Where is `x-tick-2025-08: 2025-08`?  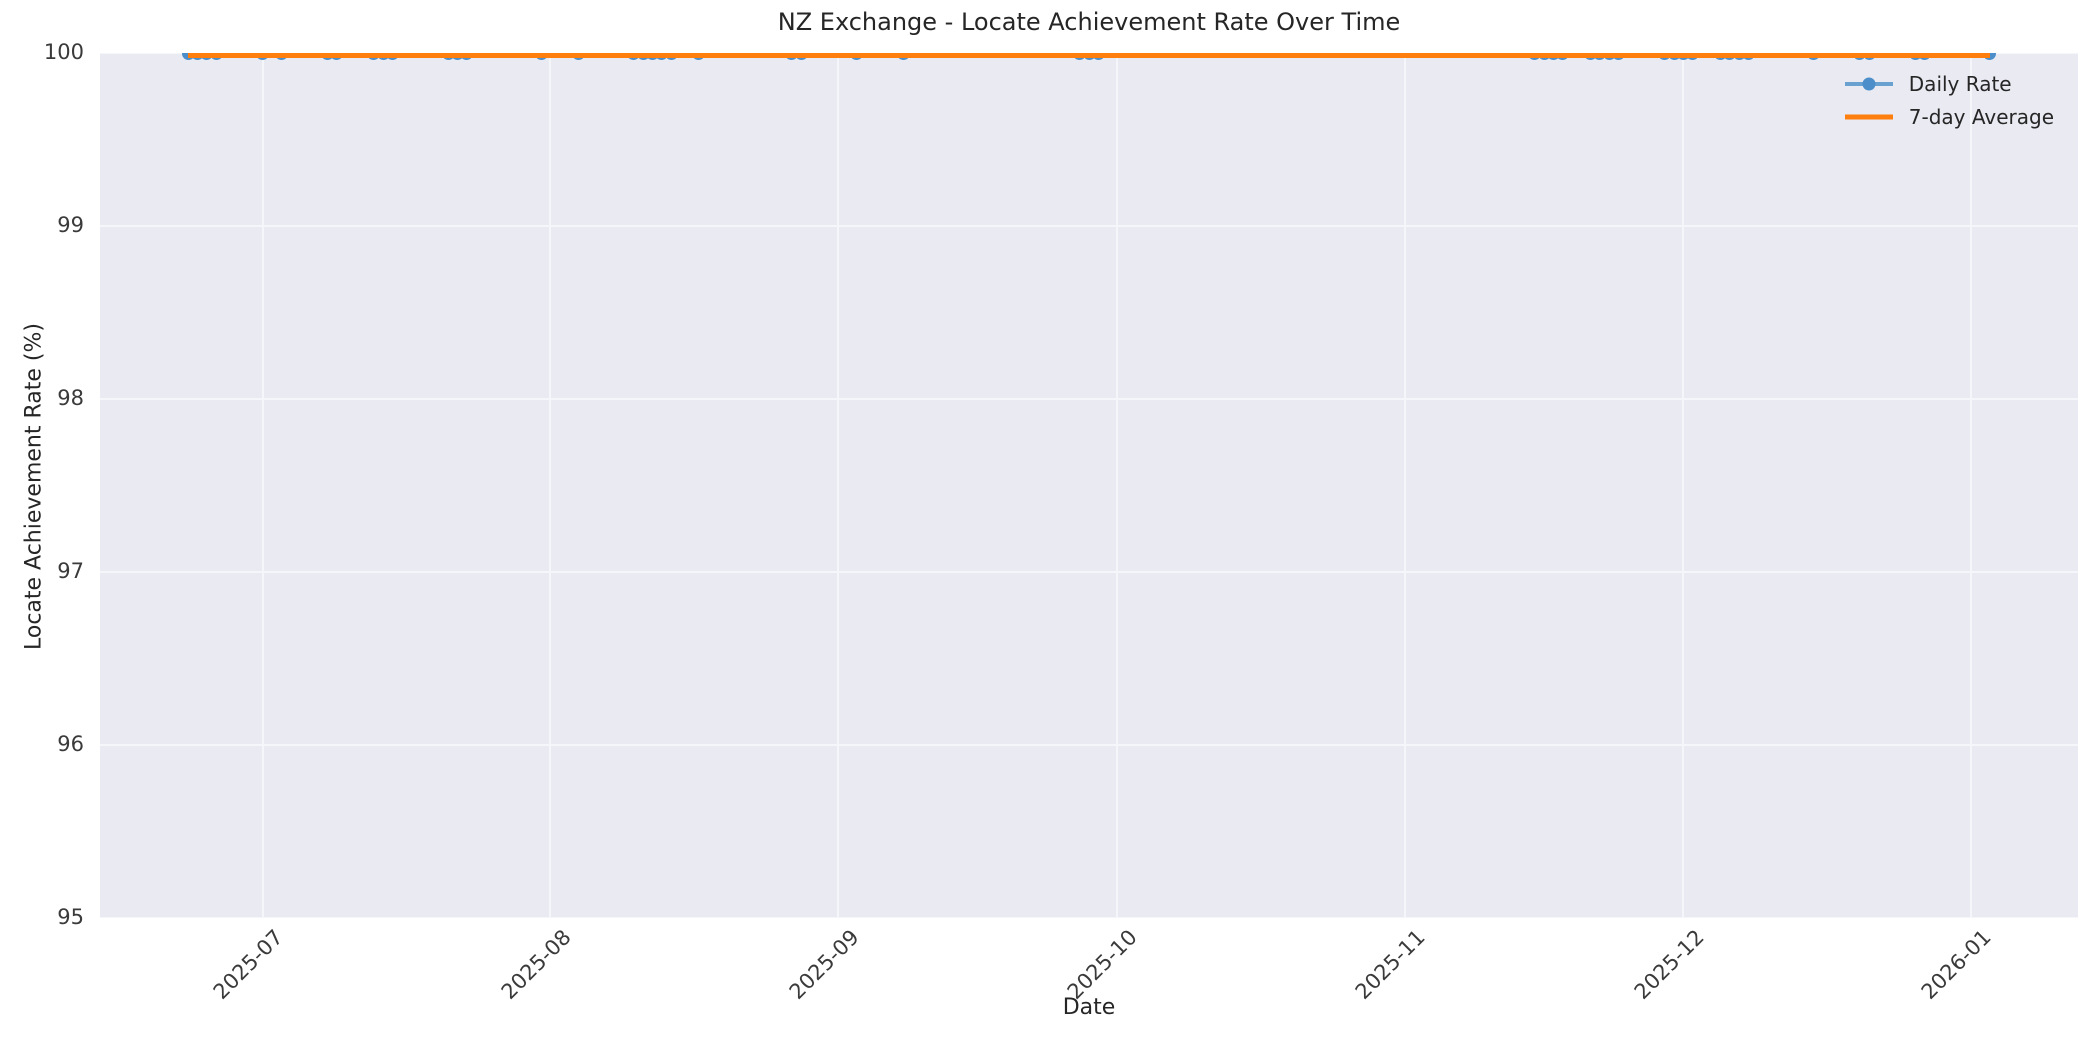 x-tick-2025-08: 2025-08 is located at coordinates (536, 965).